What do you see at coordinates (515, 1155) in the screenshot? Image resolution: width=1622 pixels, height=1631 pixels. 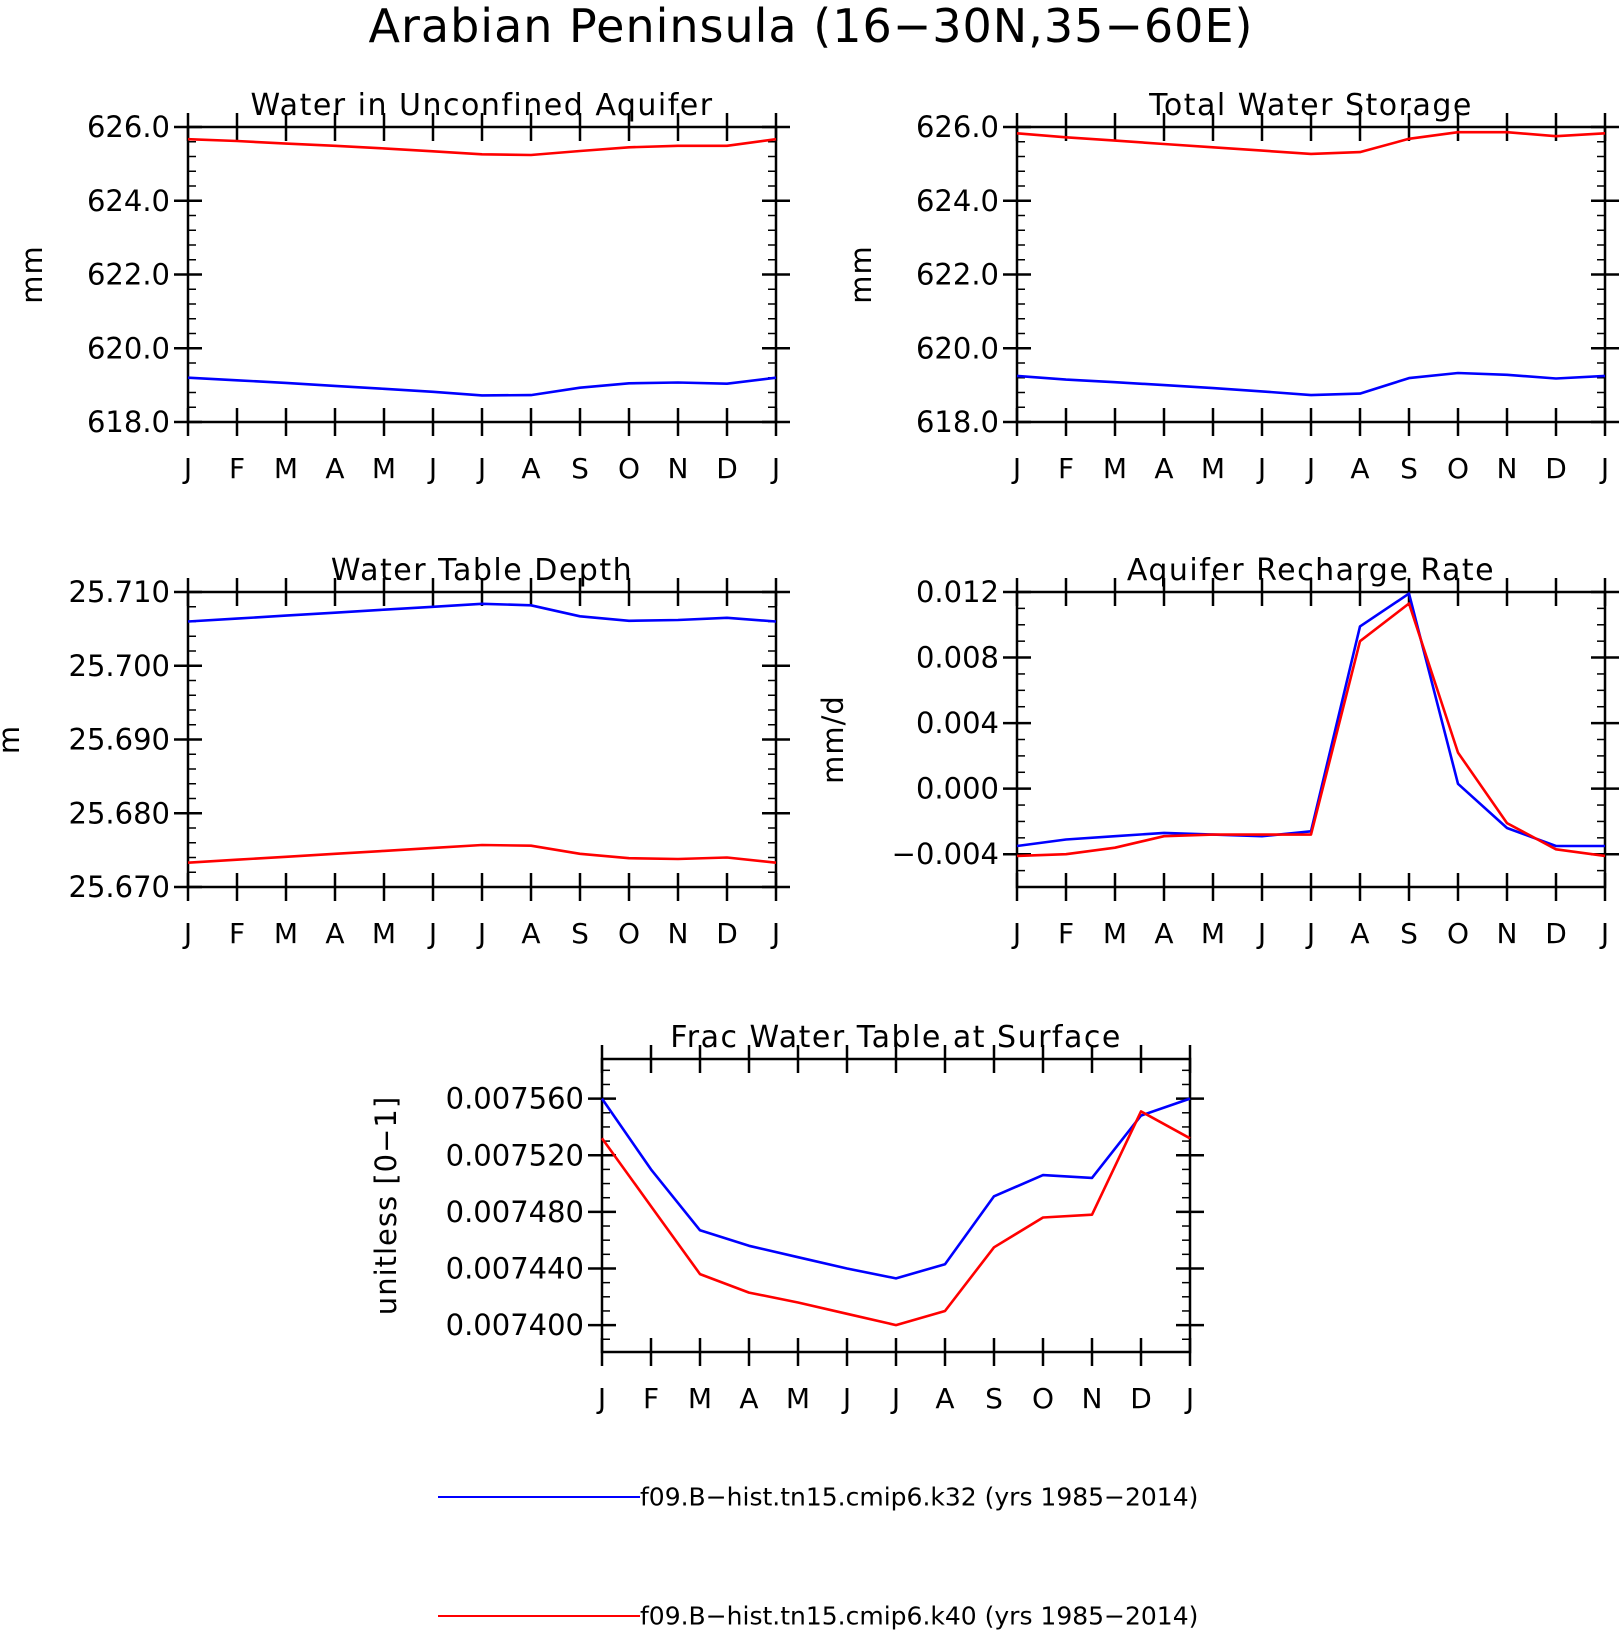 I see `y-tick-label: 0.007520` at bounding box center [515, 1155].